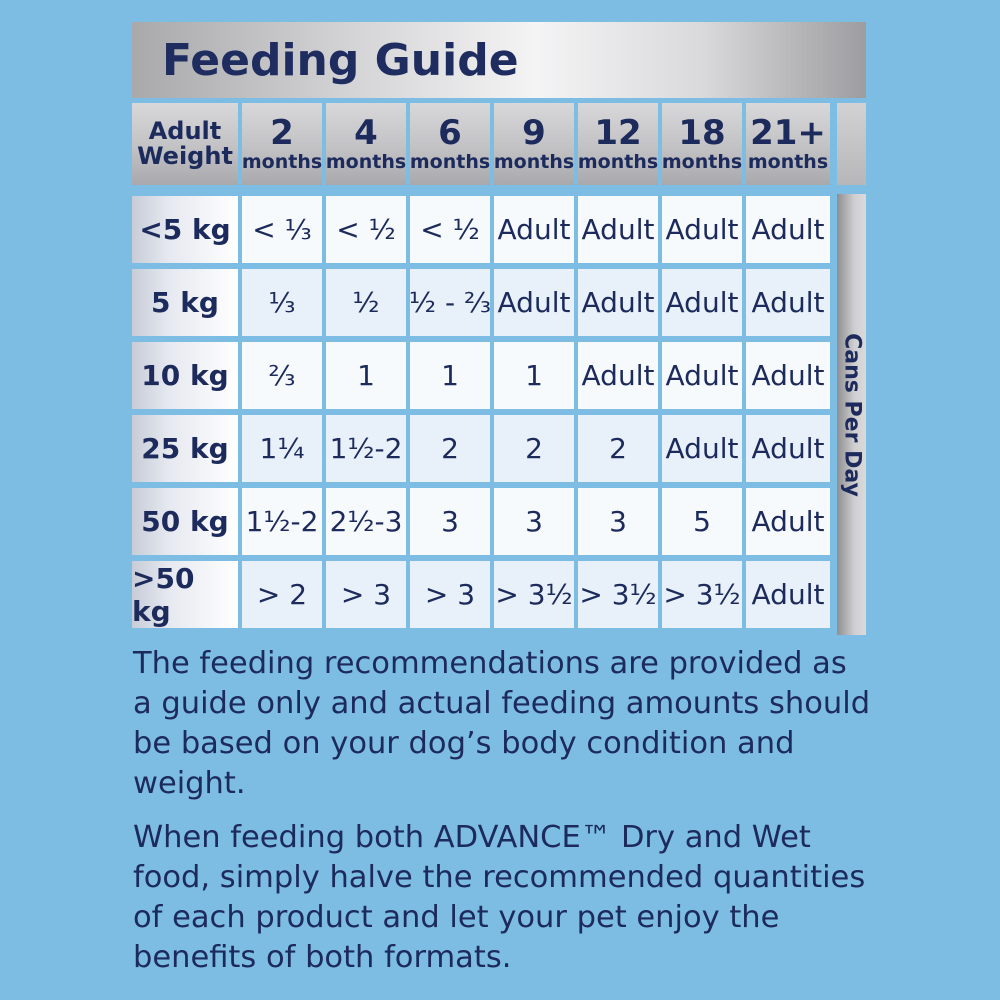  I want to click on age-header-9-months: 9 months, so click(534, 144).